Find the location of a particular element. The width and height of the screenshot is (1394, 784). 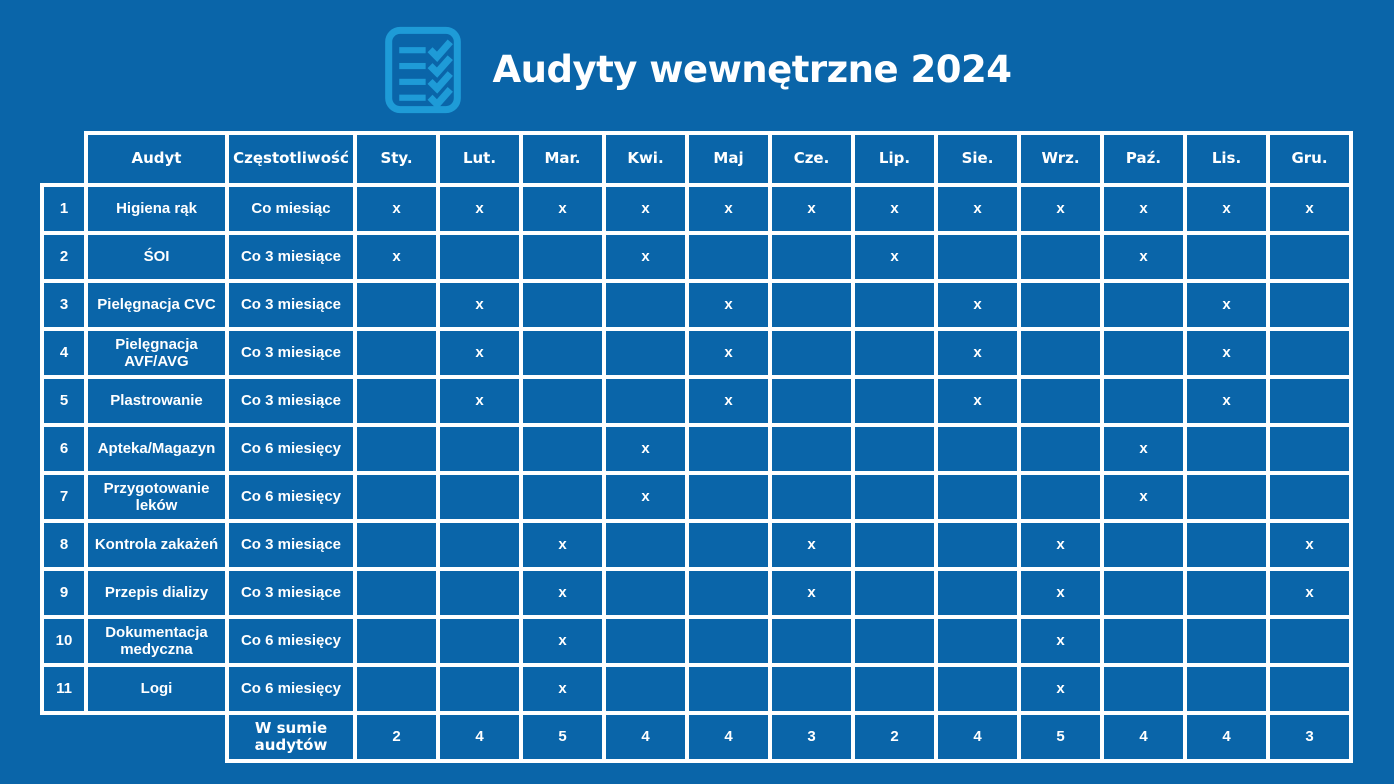

row-number-cell: 4 is located at coordinates (64, 353).